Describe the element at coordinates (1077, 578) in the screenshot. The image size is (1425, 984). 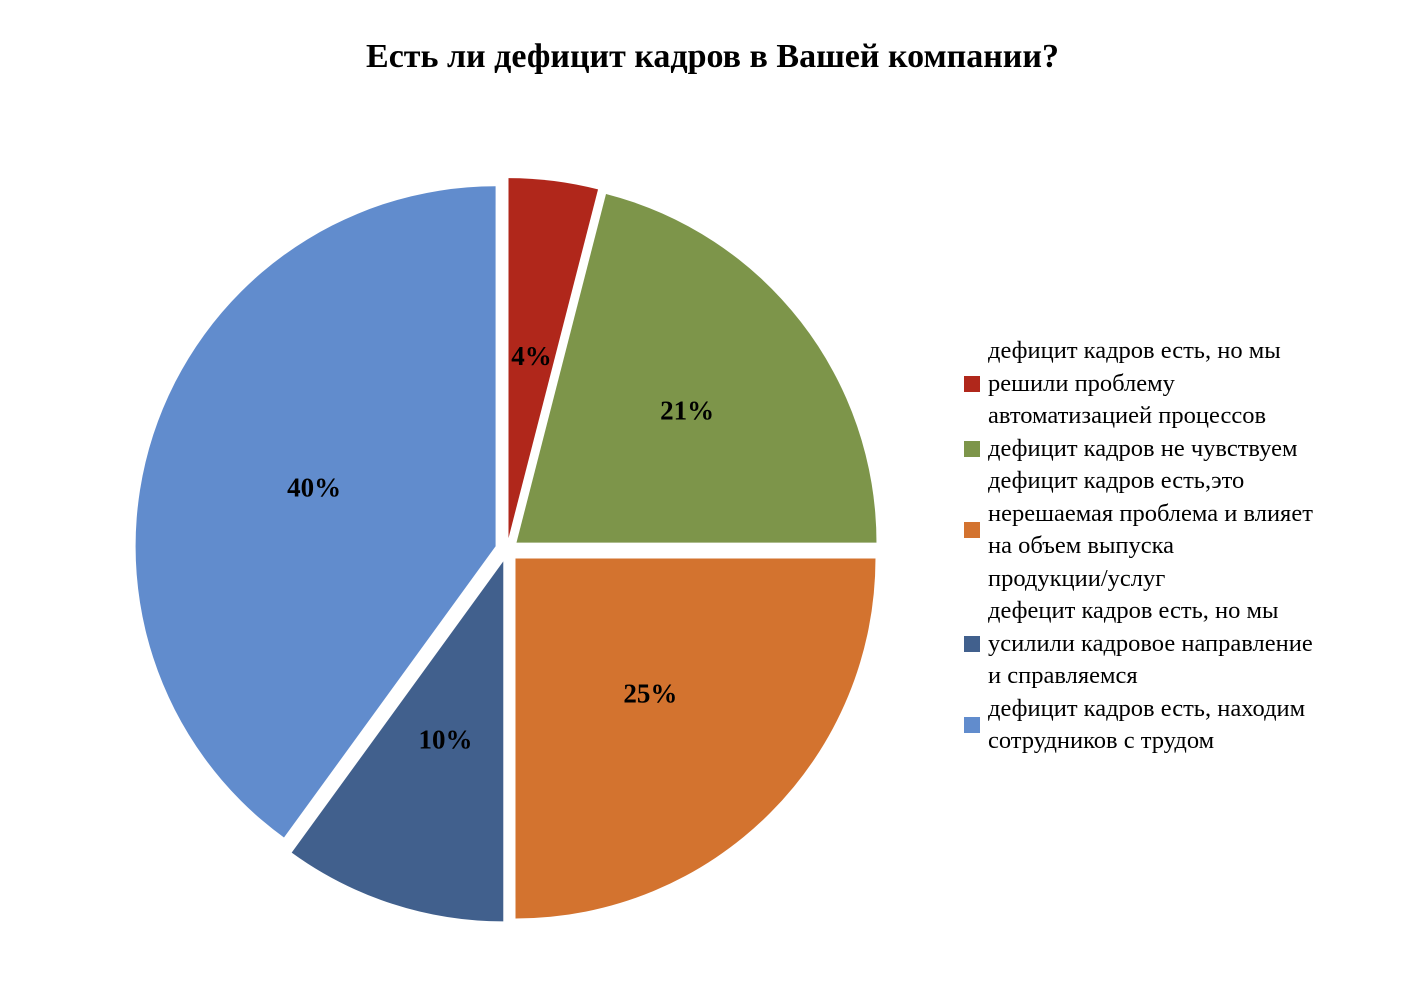
I see `legend-label-line: продукции/услуг` at that location.